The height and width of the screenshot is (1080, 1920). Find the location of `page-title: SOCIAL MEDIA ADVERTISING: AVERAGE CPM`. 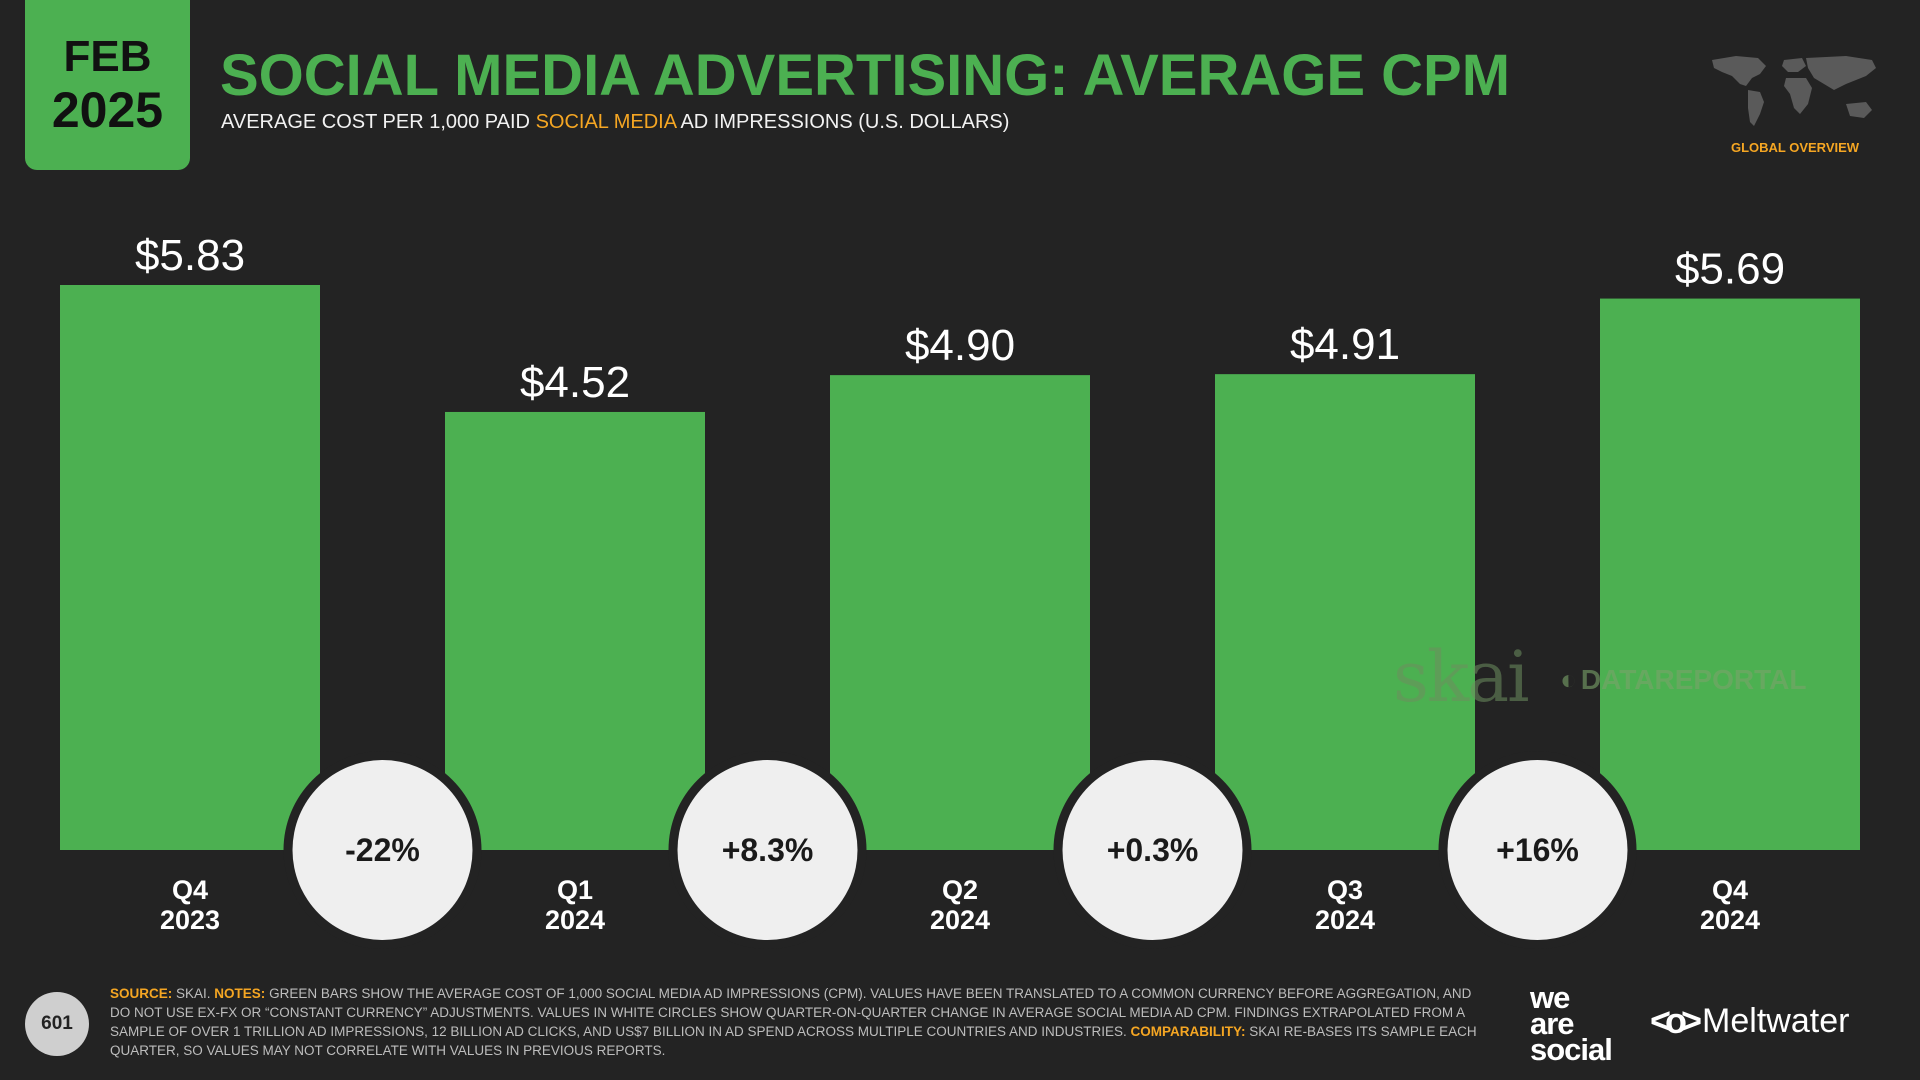

page-title: SOCIAL MEDIA ADVERTISING: AVERAGE CPM is located at coordinates (865, 75).